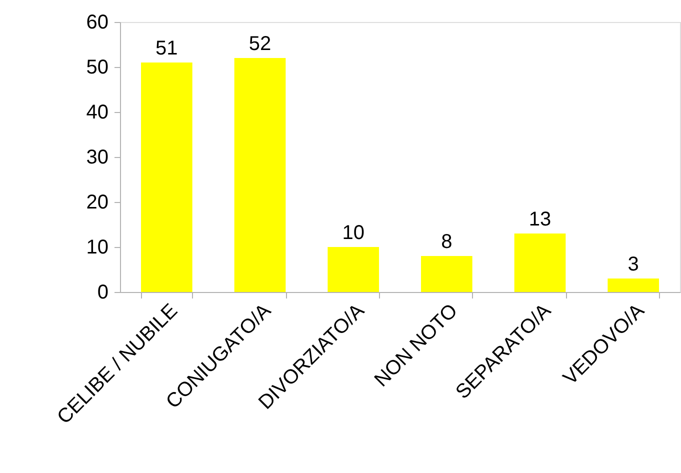  Describe the element at coordinates (633, 265) in the screenshot. I see `data-label: 3` at that location.